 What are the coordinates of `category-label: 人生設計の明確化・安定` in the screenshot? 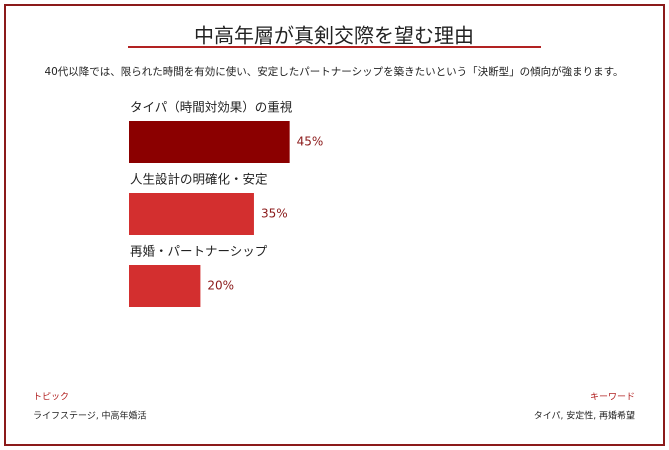 It's located at (199, 179).